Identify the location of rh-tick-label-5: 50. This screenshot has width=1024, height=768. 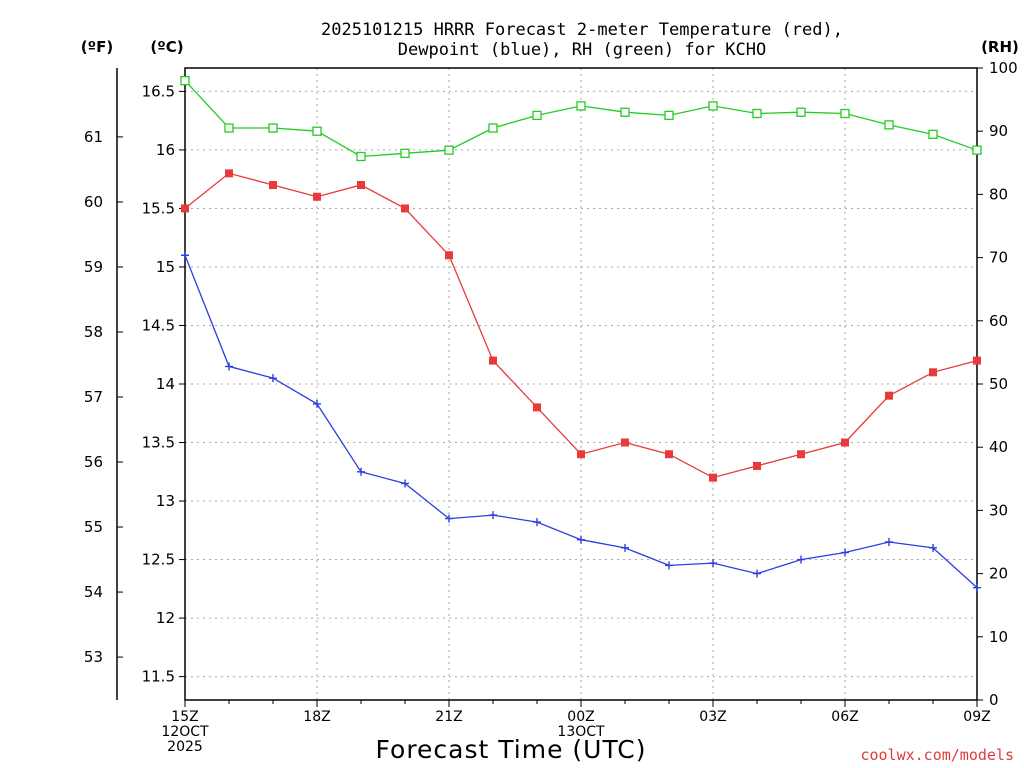
(998, 384).